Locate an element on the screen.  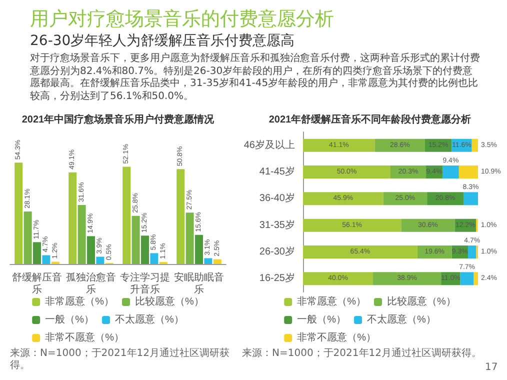
x-tick-label: 专注学习提升音乐 is located at coordinates (145, 284).